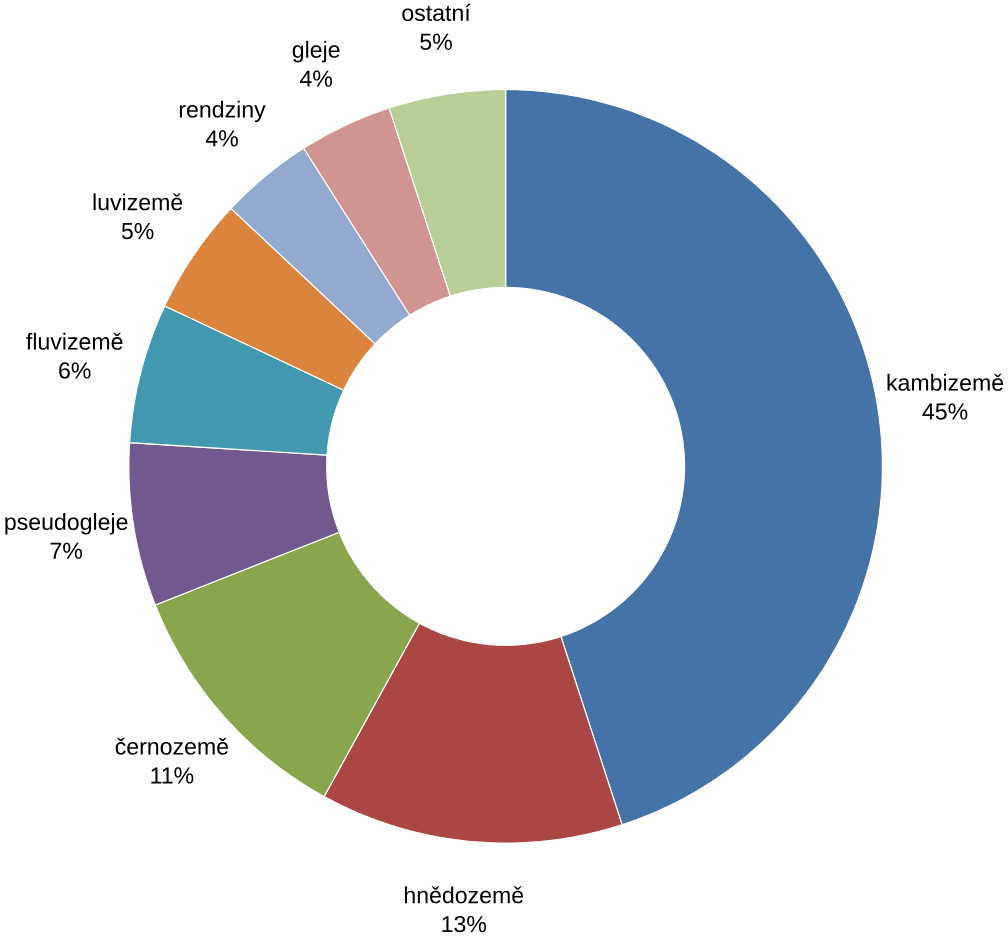  I want to click on slice-label: černozemě, so click(172, 746).